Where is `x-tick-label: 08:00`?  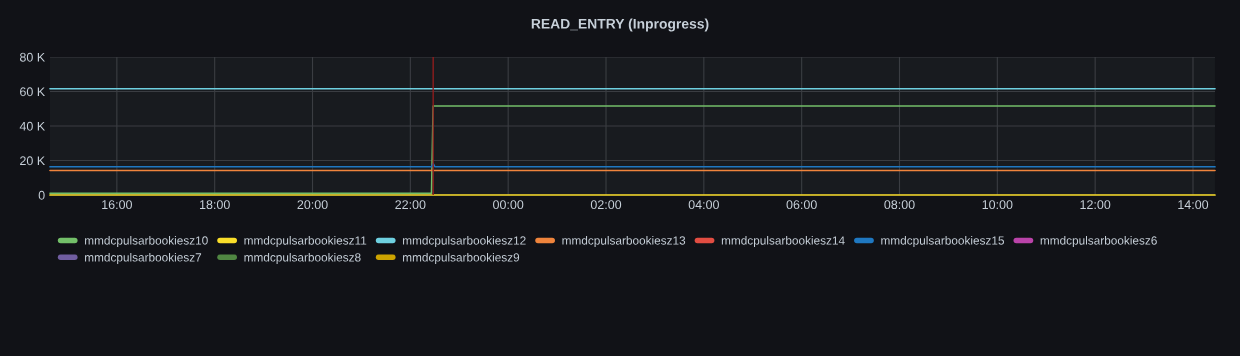
x-tick-label: 08:00 is located at coordinates (899, 205).